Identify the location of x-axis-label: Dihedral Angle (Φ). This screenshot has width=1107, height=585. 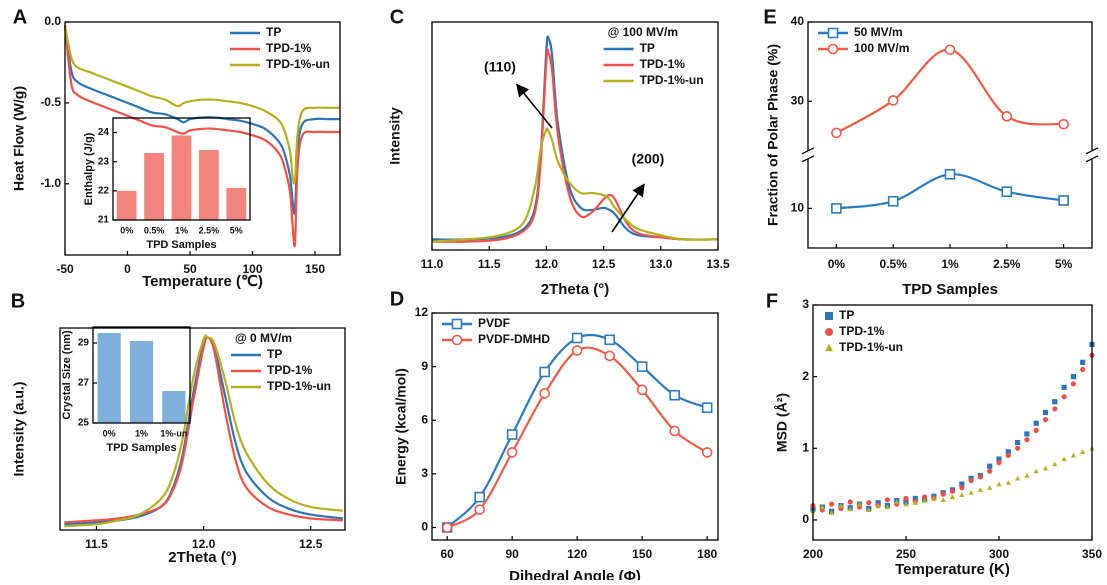
(575, 574).